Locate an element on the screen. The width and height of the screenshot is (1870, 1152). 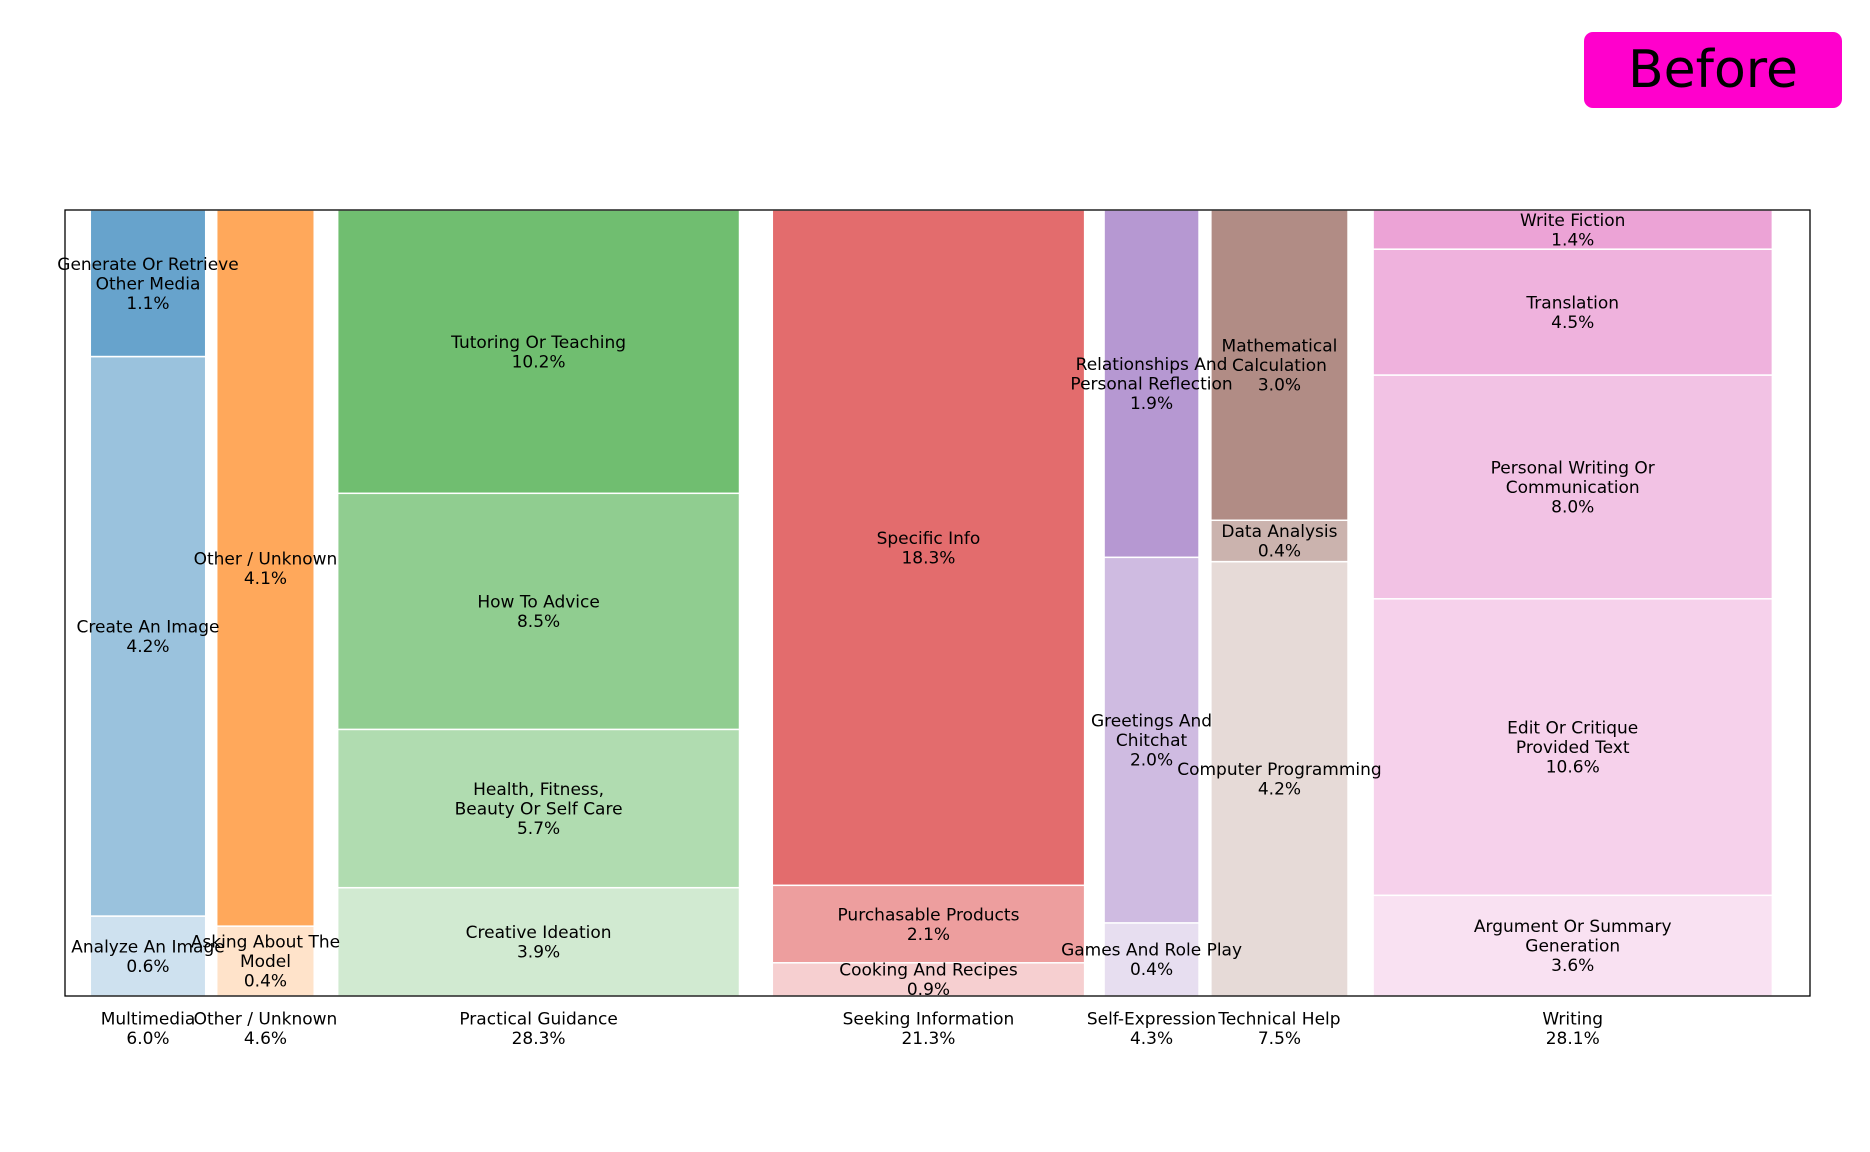
category-label: Other / Unknown 4.6% is located at coordinates (266, 1029).